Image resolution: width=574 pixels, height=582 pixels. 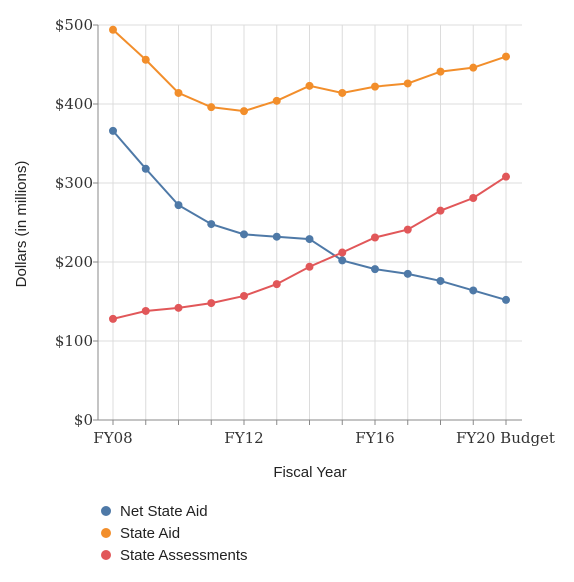 I want to click on y-axis-ticks: $0 $100 $200 $300 $400 $500, so click(x=76, y=222).